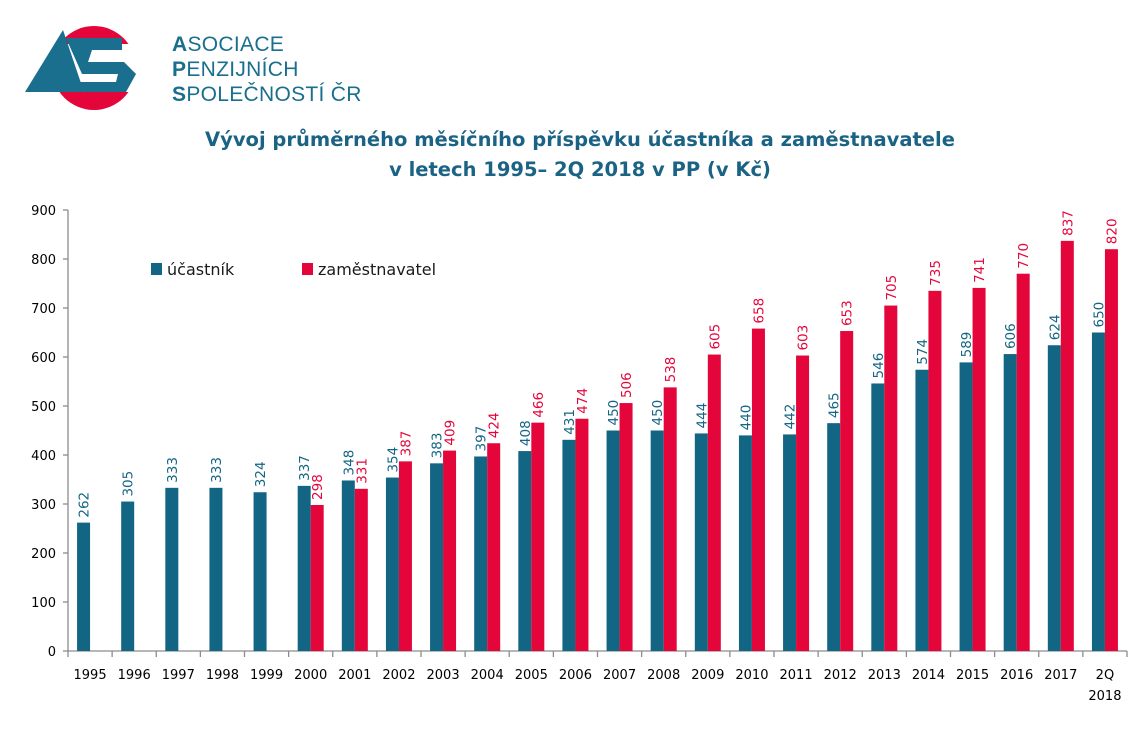  I want to click on data-label-zamestnavatel: 298, so click(318, 487).